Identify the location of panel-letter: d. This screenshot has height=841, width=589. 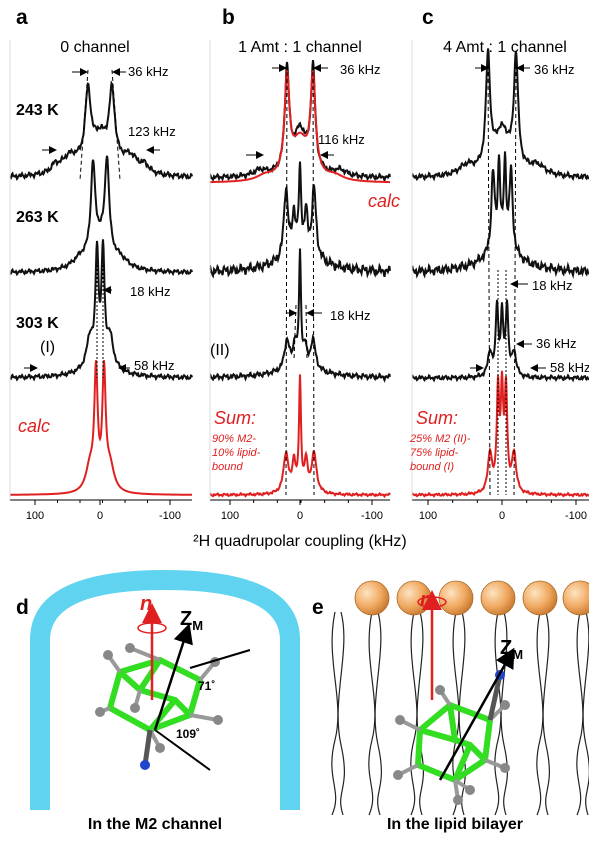
(22, 607).